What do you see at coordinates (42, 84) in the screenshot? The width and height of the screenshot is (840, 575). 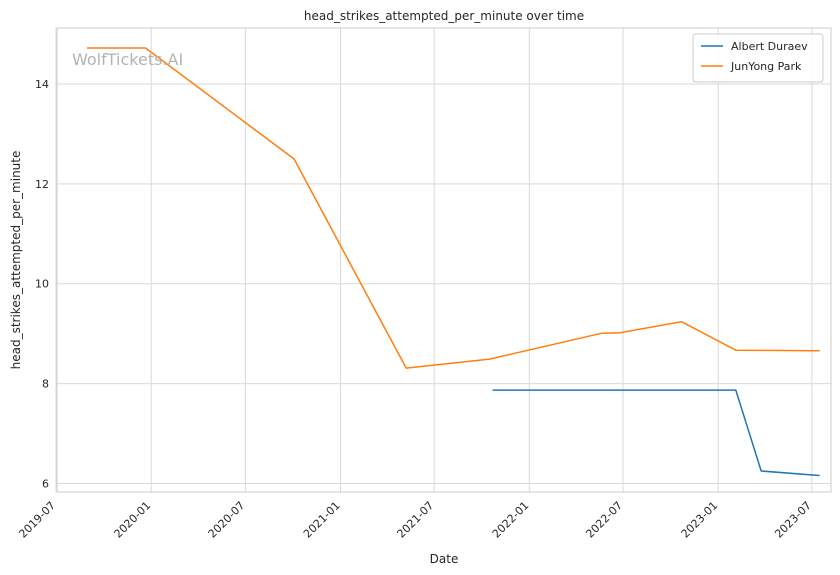 I see `y-tick-label: 14` at bounding box center [42, 84].